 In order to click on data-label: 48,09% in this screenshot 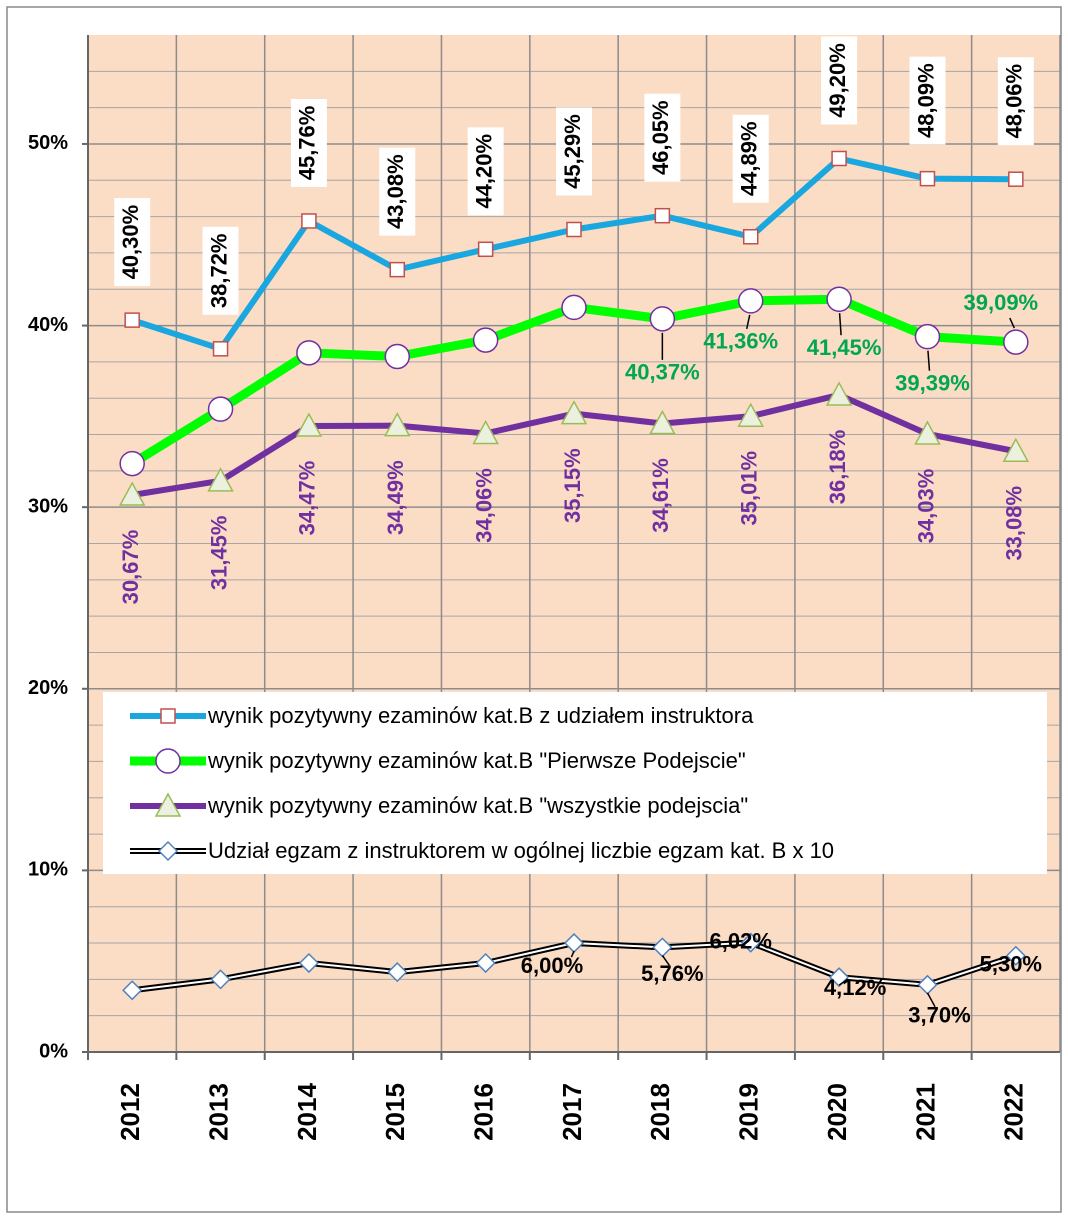, I will do `click(925, 100)`.